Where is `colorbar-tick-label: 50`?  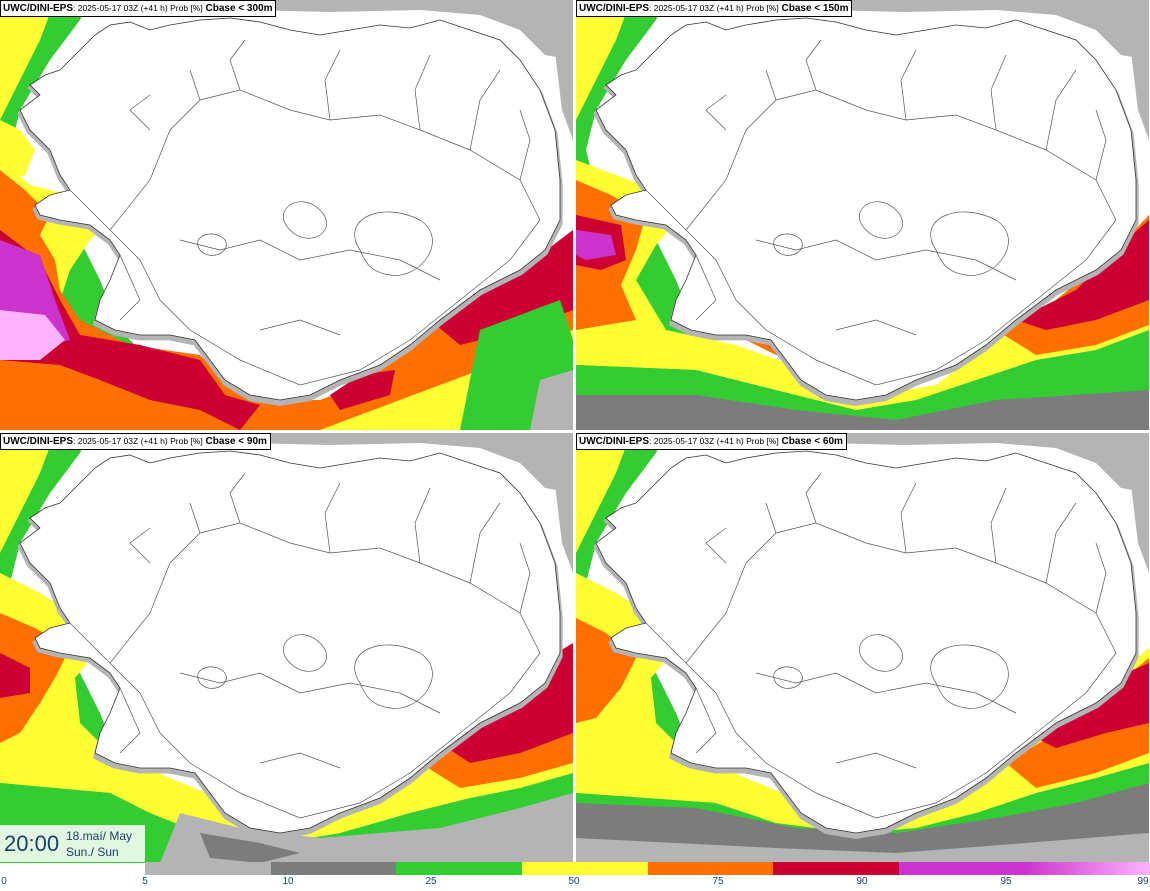
colorbar-tick-label: 50 is located at coordinates (573, 881).